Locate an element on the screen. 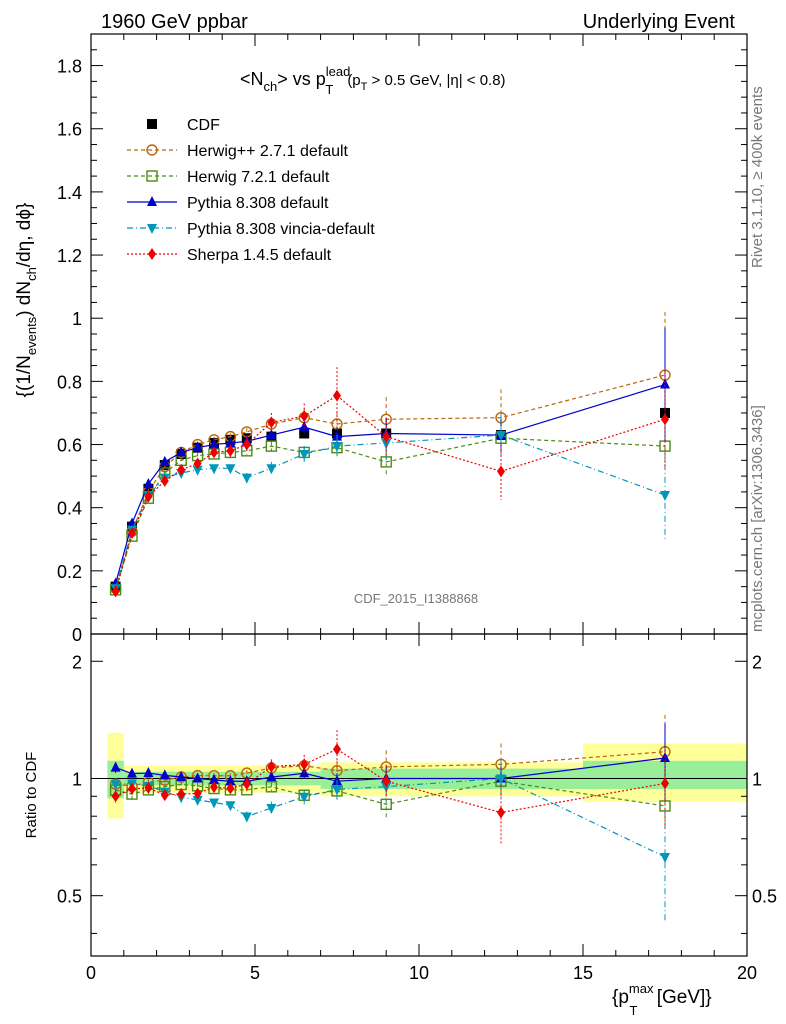  ratio-y-tick-label-right: 2 is located at coordinates (757, 662).